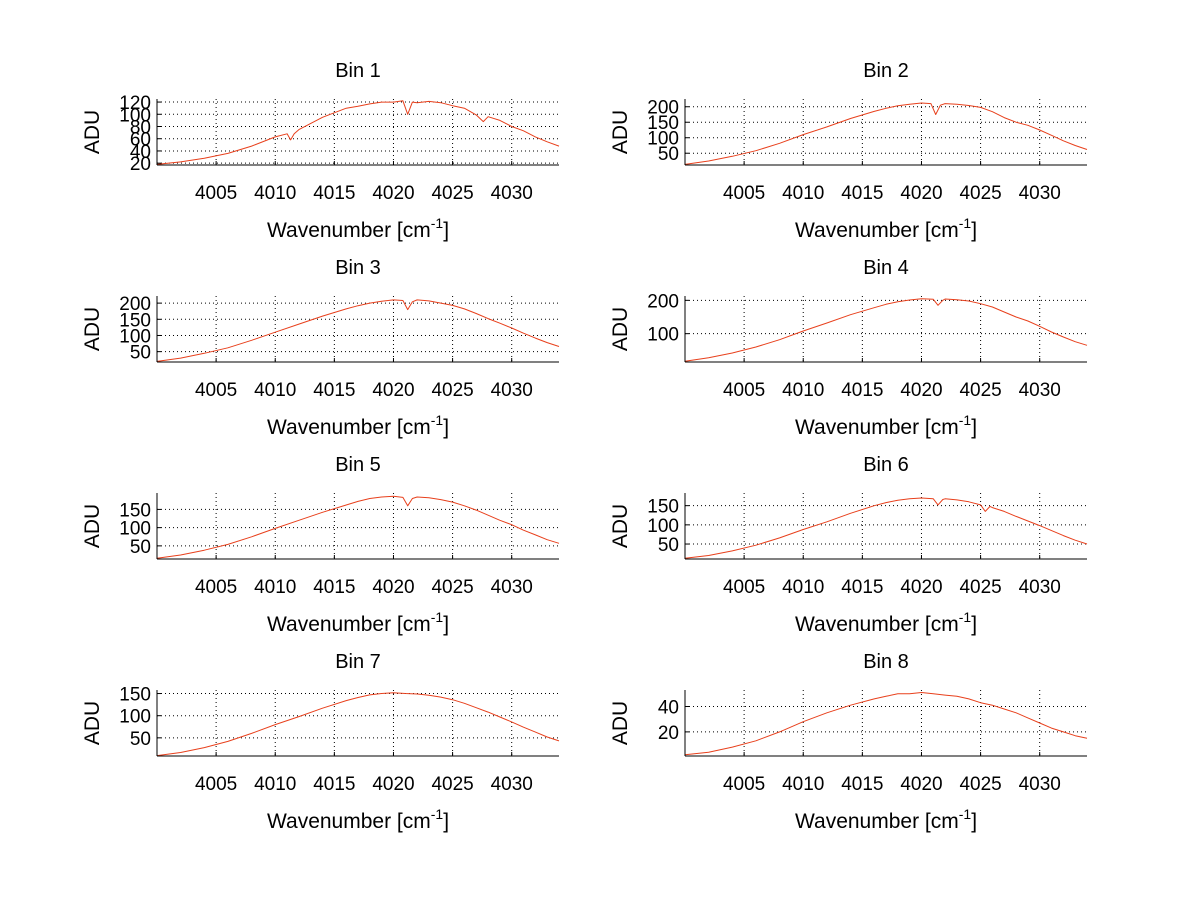  What do you see at coordinates (358, 662) in the screenshot?
I see `subplot-title: Bin 7` at bounding box center [358, 662].